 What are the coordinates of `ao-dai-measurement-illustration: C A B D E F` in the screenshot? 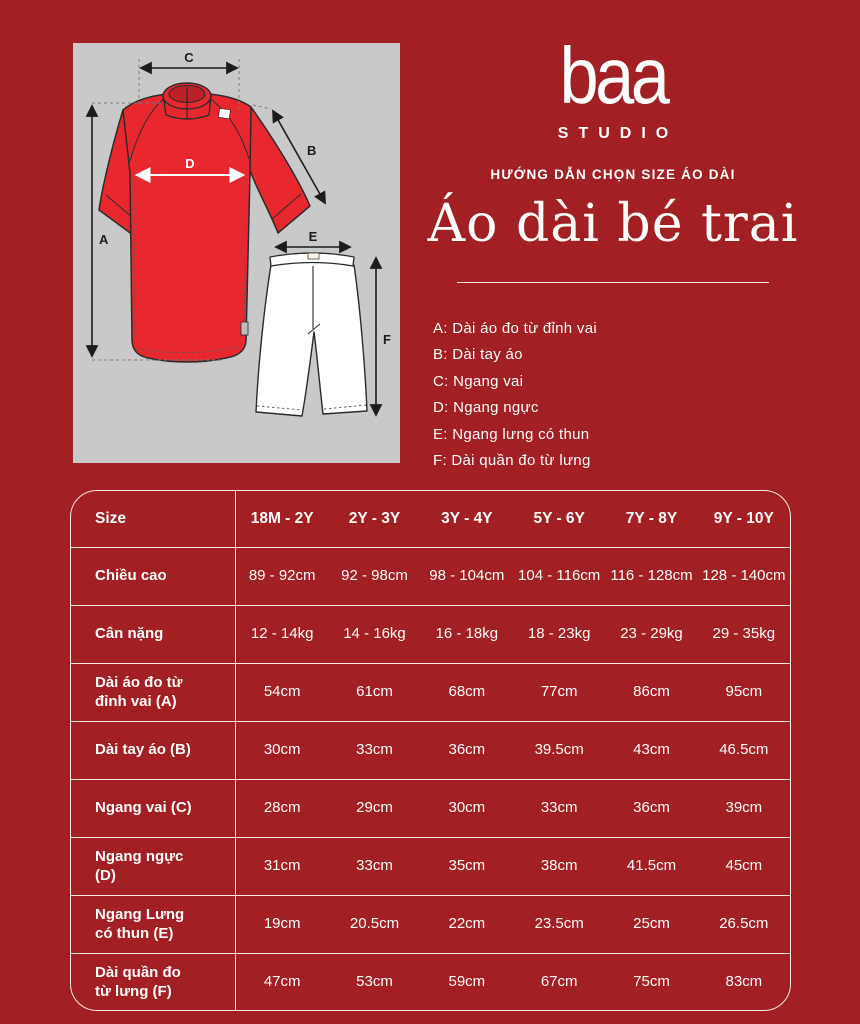 It's located at (238, 233).